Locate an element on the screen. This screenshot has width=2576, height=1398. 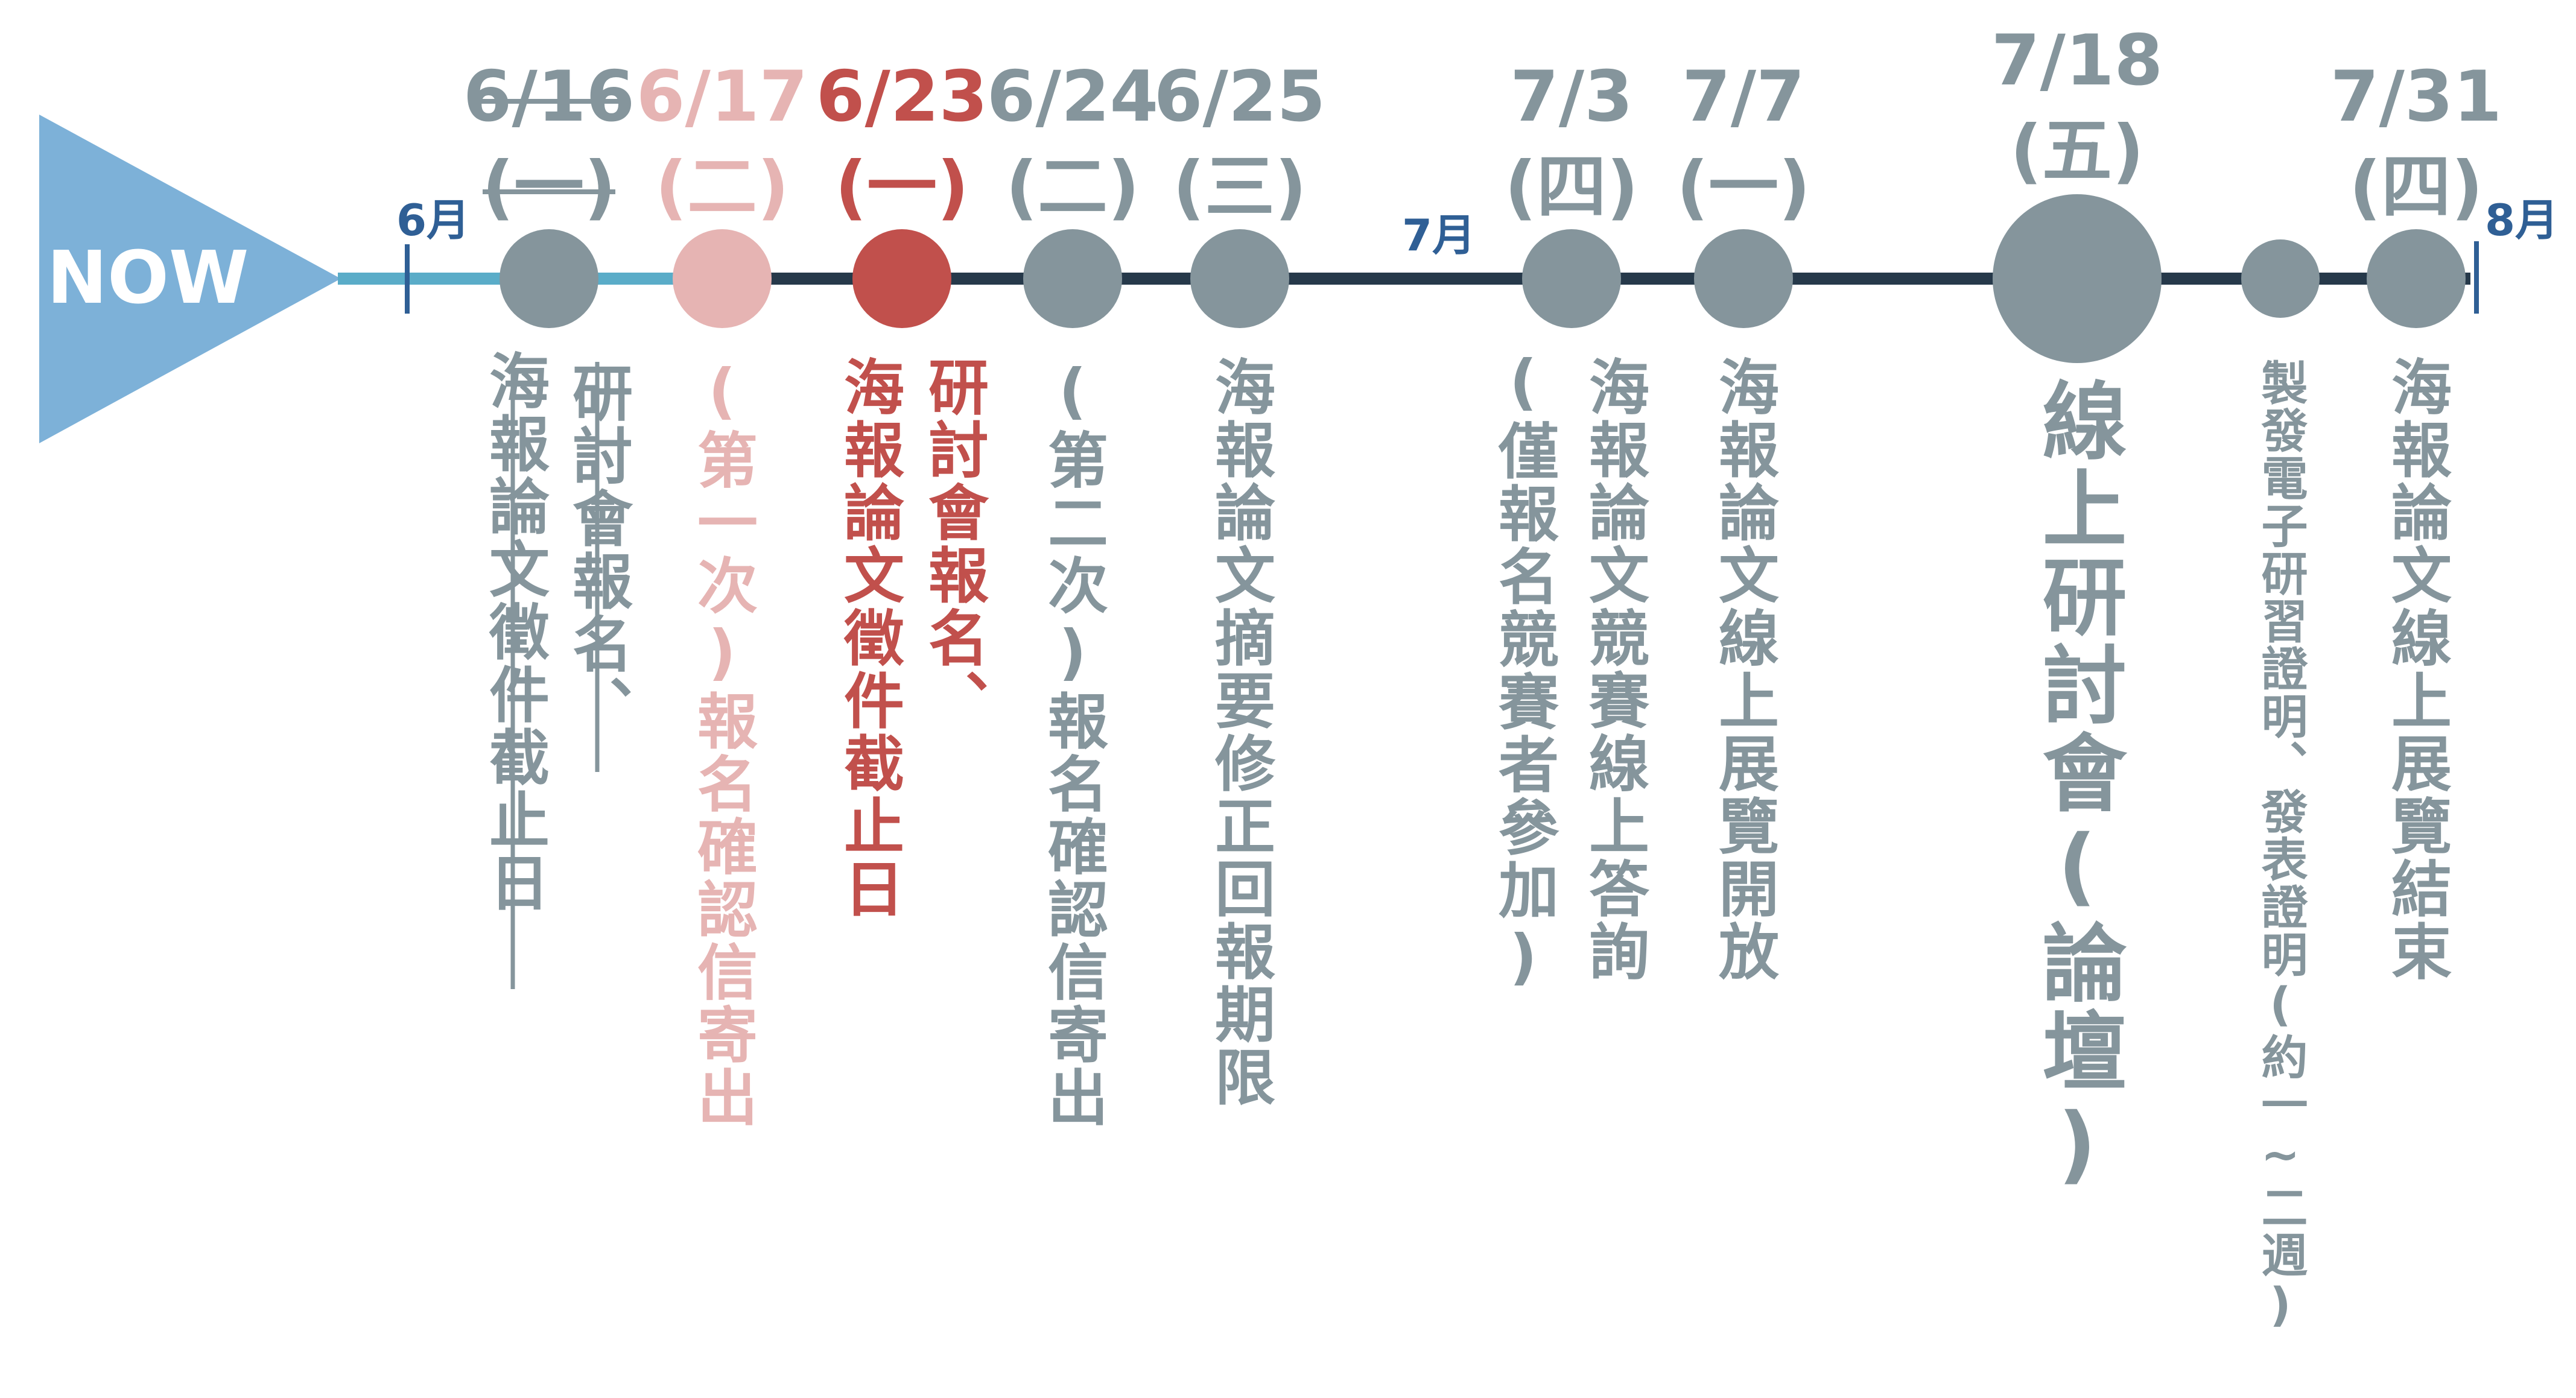
now-arrow is located at coordinates (190, 279).